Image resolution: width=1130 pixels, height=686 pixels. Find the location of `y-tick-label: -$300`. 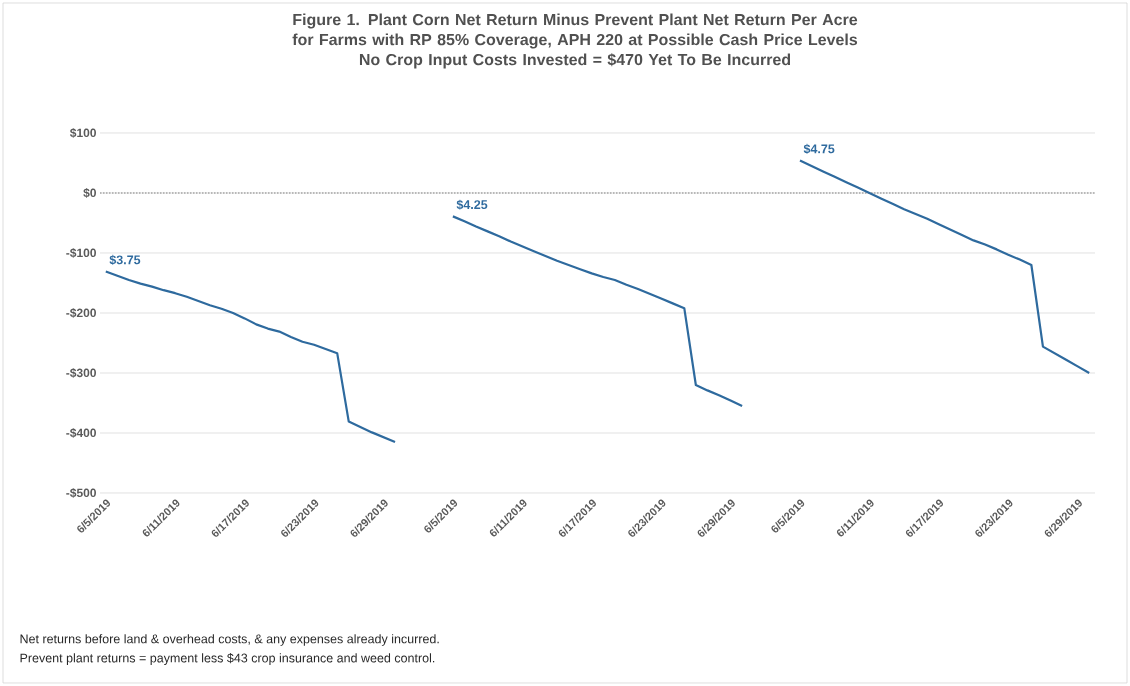

y-tick-label: -$300 is located at coordinates (81, 373).